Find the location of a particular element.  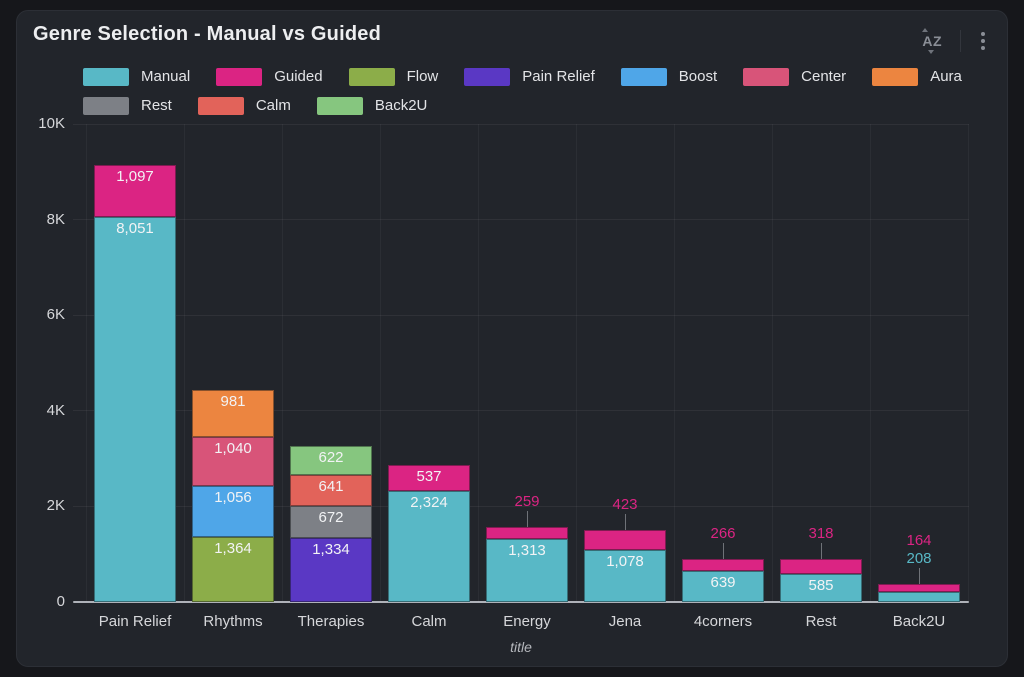

bar-segment-rhythms-center is located at coordinates (233, 461).